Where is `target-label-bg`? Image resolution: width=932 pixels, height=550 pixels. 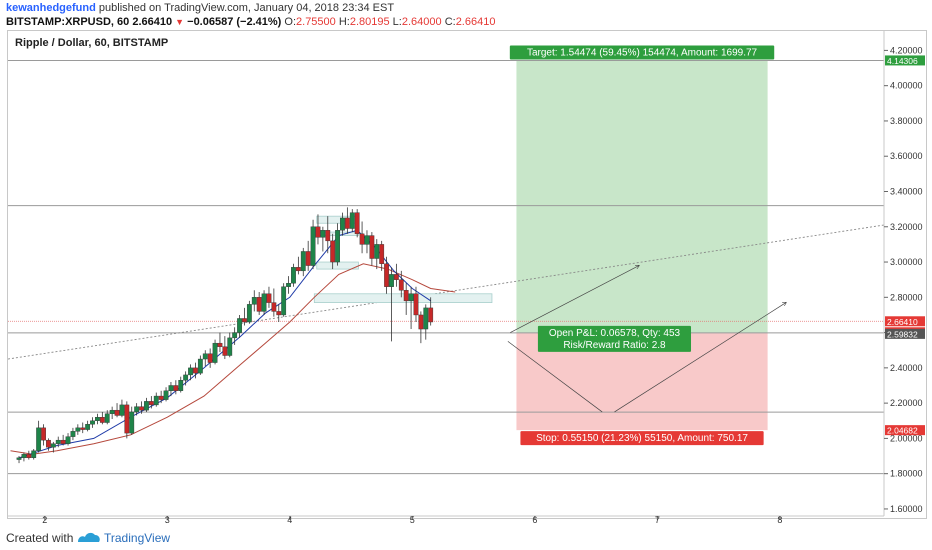 target-label-bg is located at coordinates (642, 52).